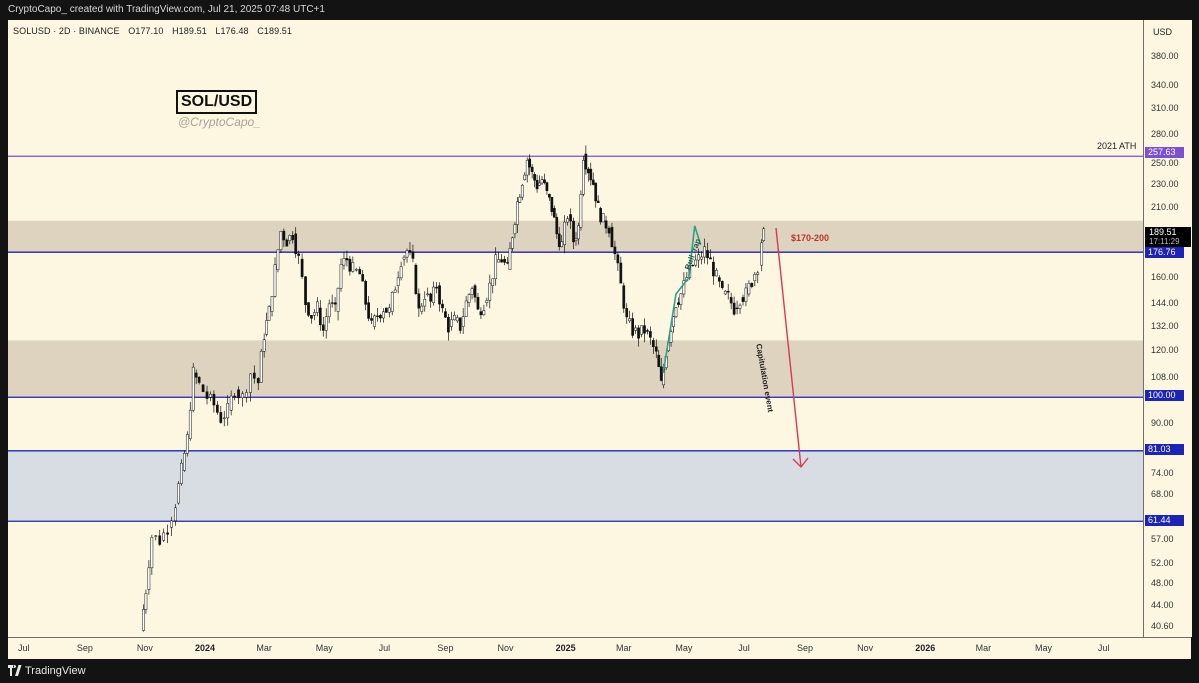 This screenshot has width=1199, height=683. I want to click on footer-bar: TradingView, so click(599, 671).